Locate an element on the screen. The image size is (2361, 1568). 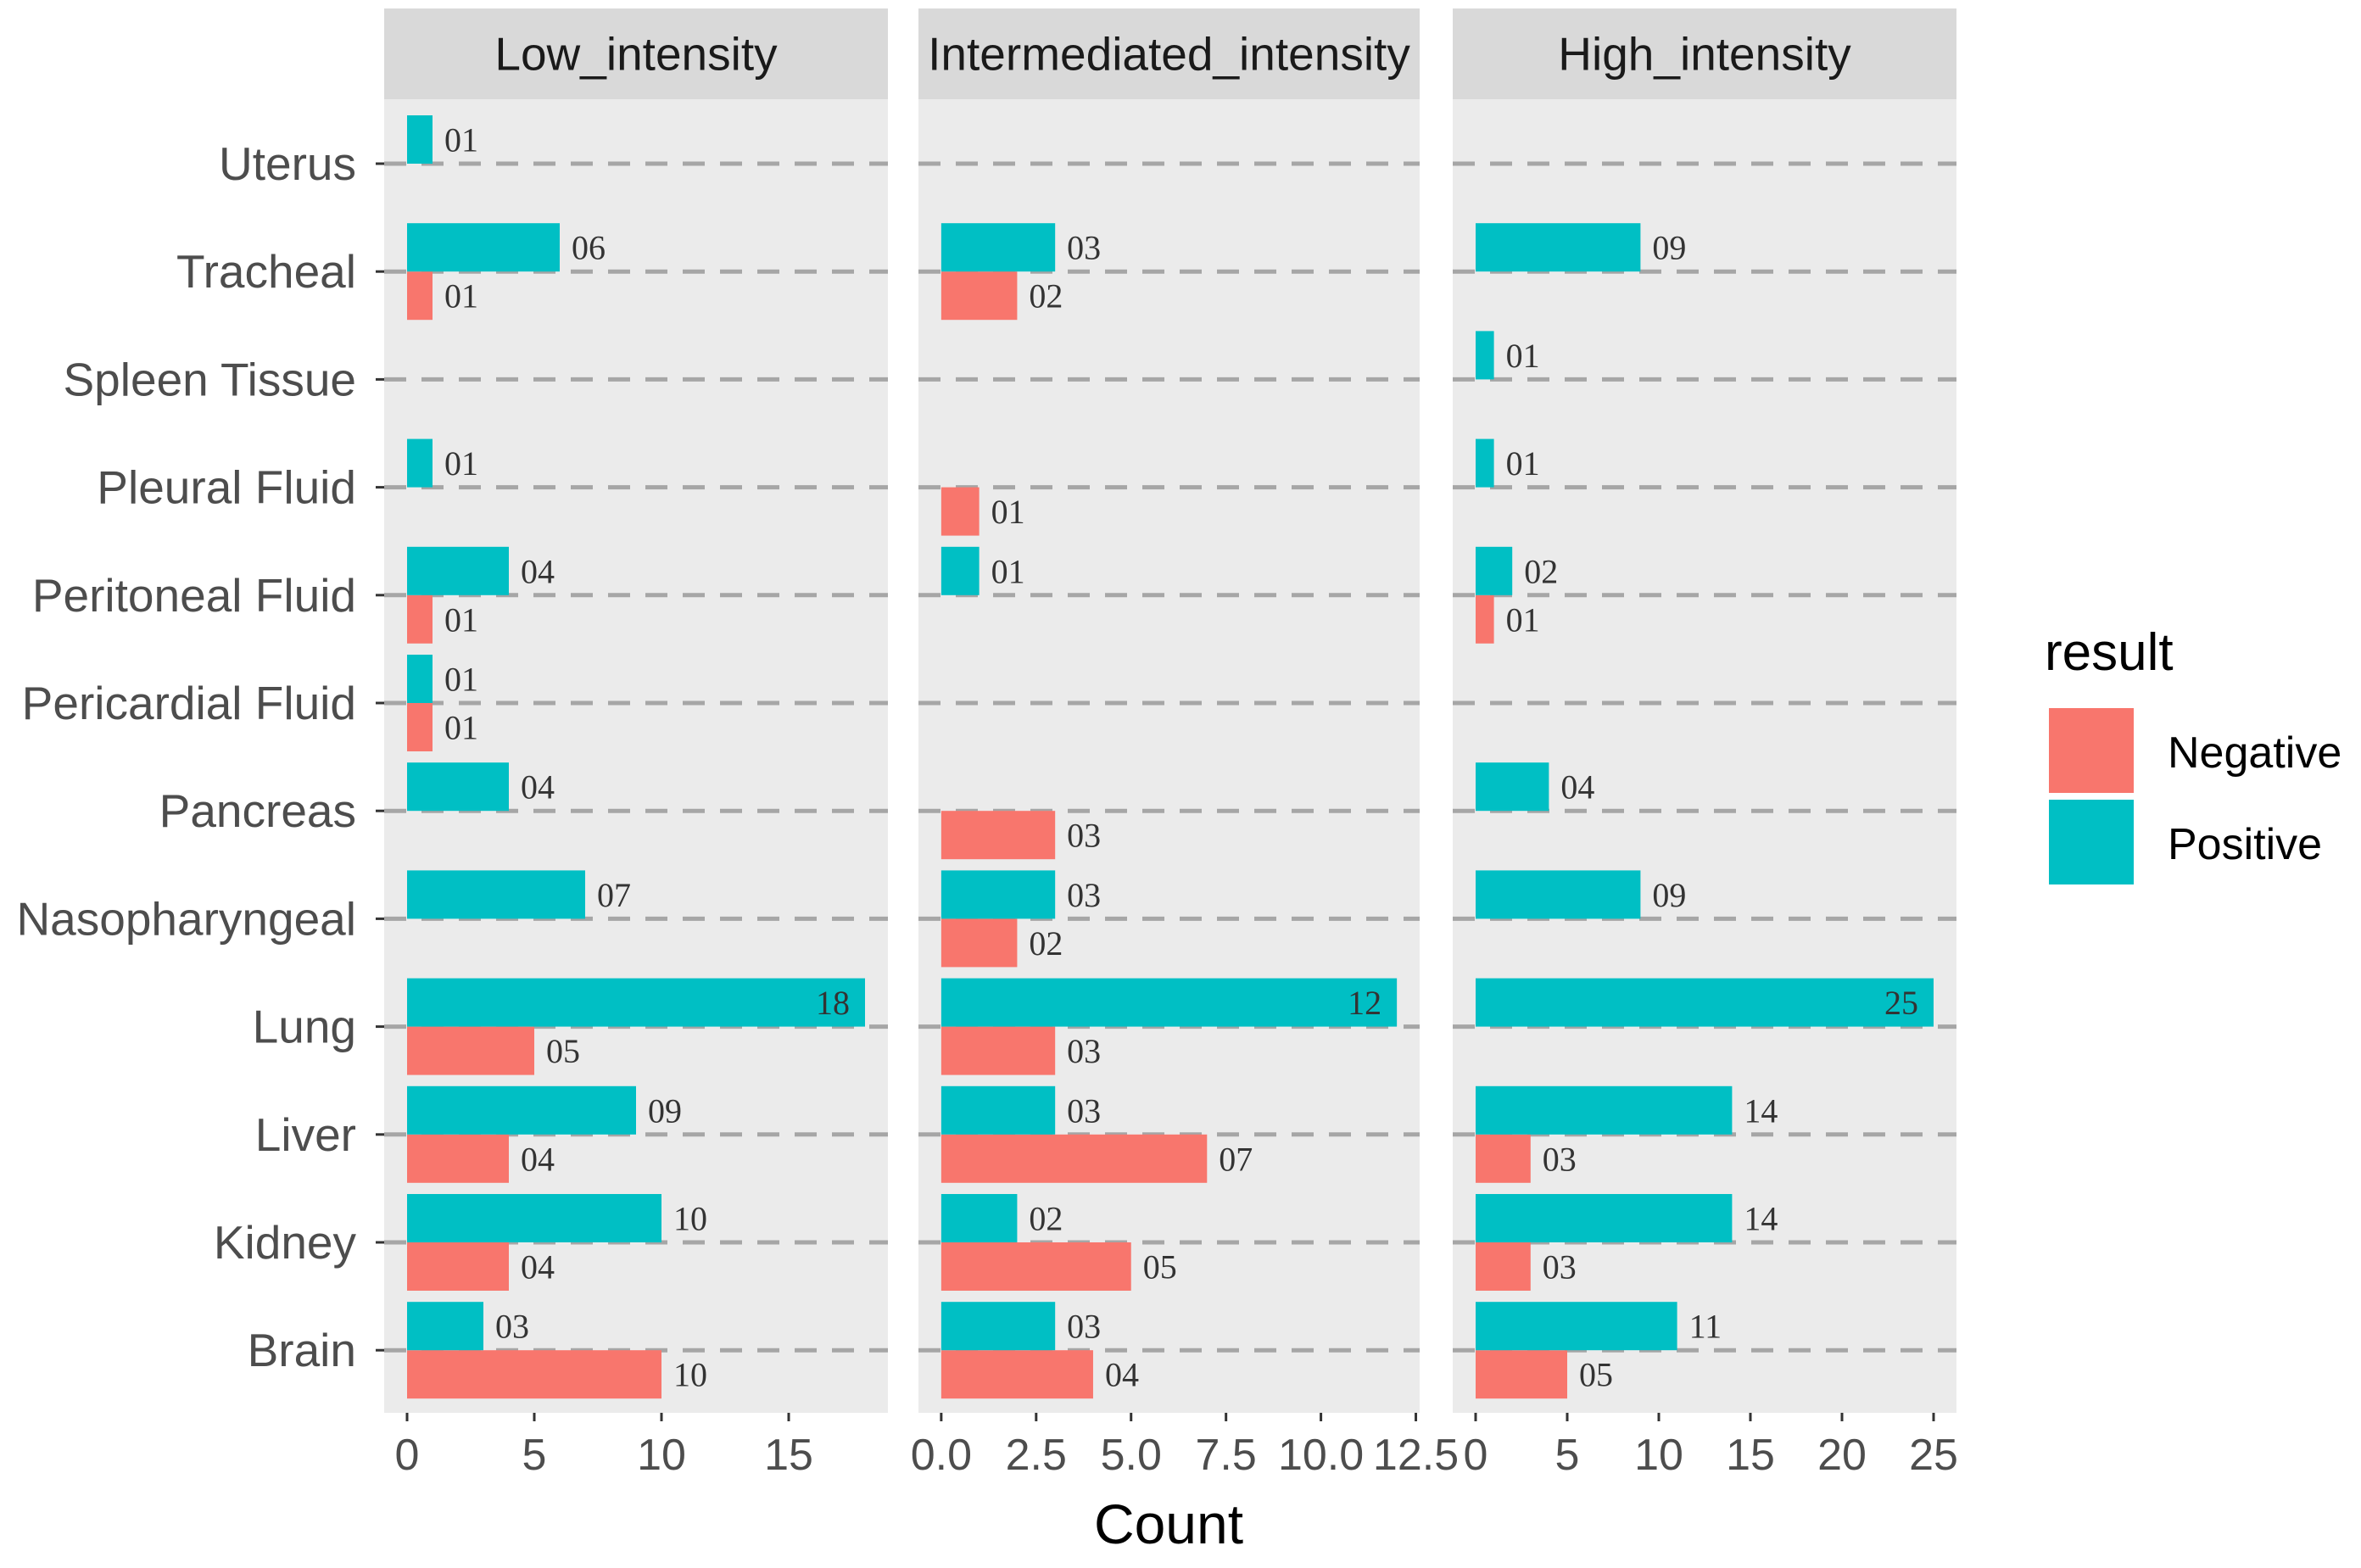
x-axis: 0 5 10 15 20 25 is located at coordinates (1711, 1447).